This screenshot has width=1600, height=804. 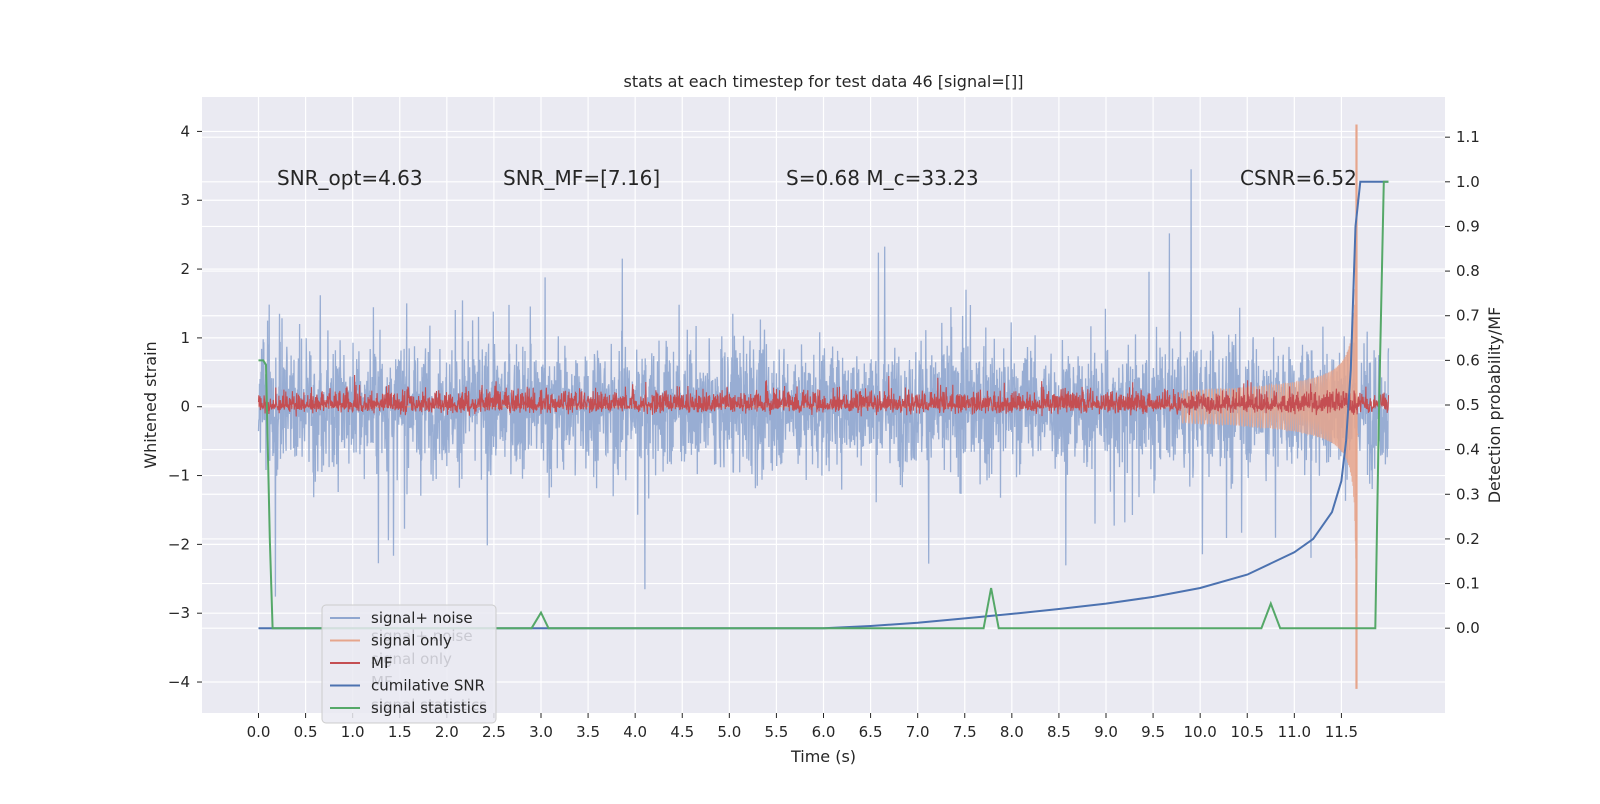 I want to click on y-right-tick-label: 0.2, so click(x=1468, y=539).